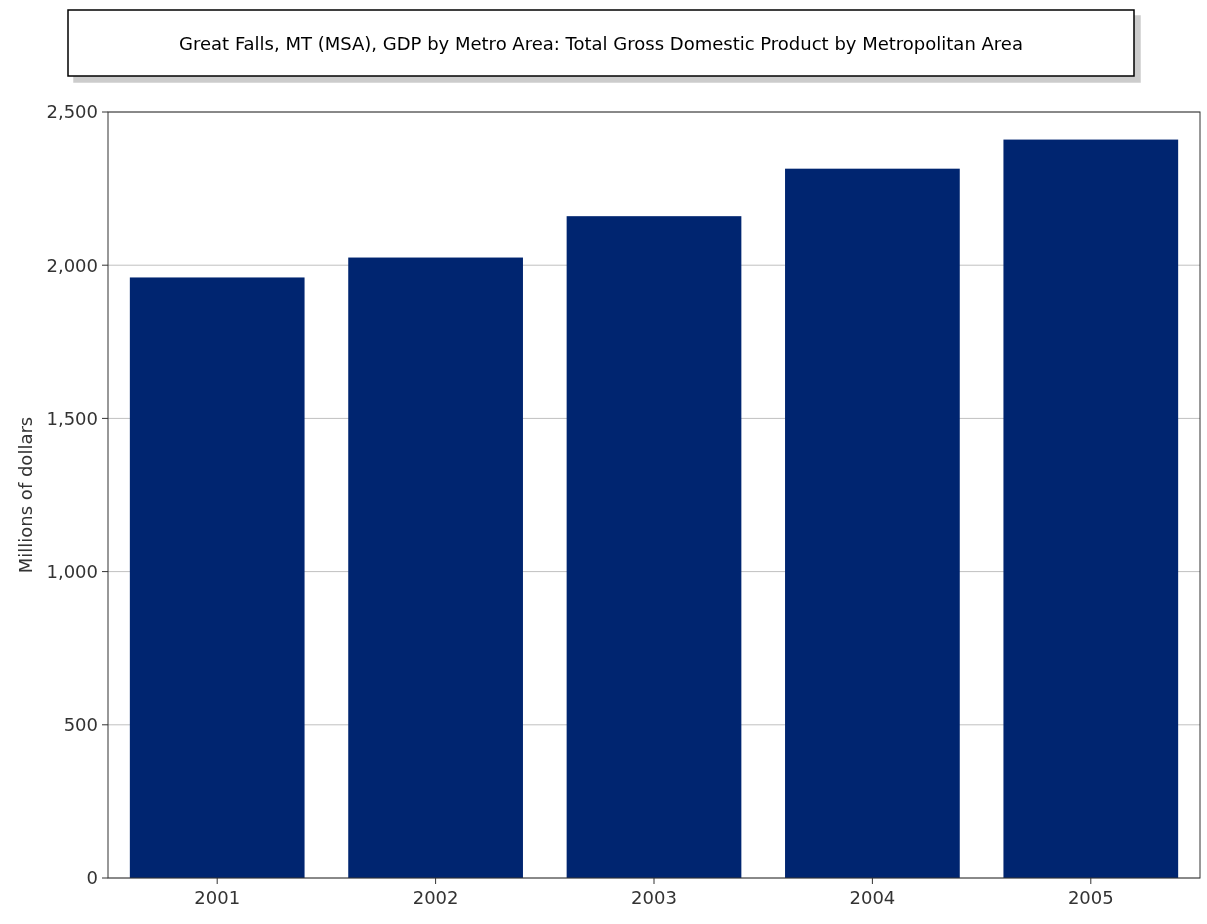  Describe the element at coordinates (435, 897) in the screenshot. I see `x-tick-label: 2002` at that location.